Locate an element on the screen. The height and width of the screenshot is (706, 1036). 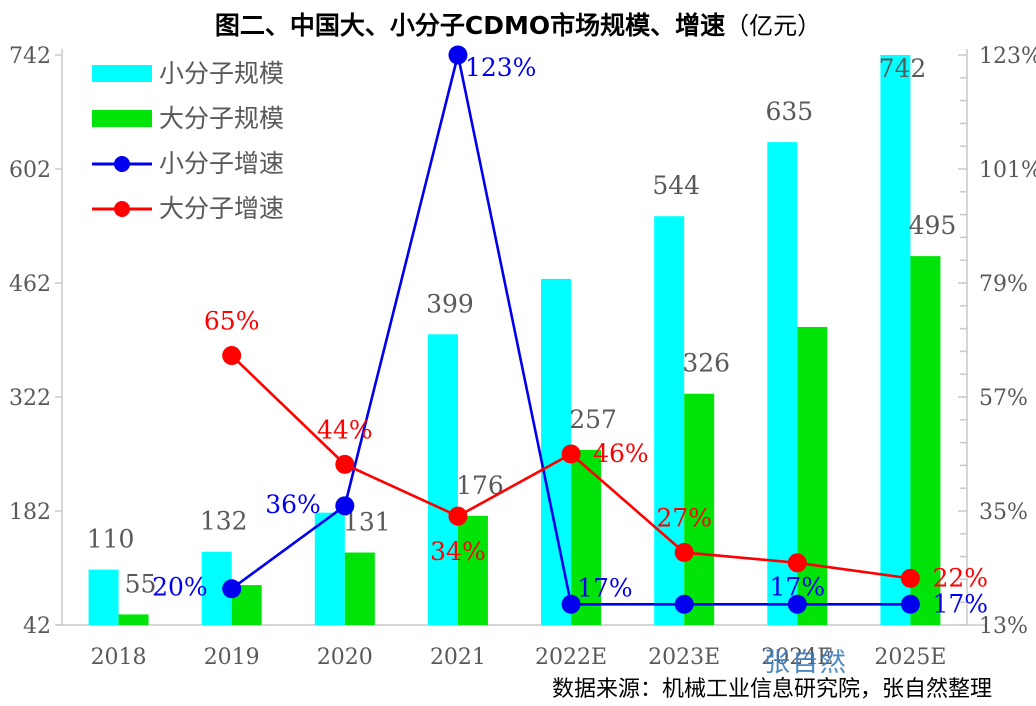
watermark: 张自然 is located at coordinates (806, 663).